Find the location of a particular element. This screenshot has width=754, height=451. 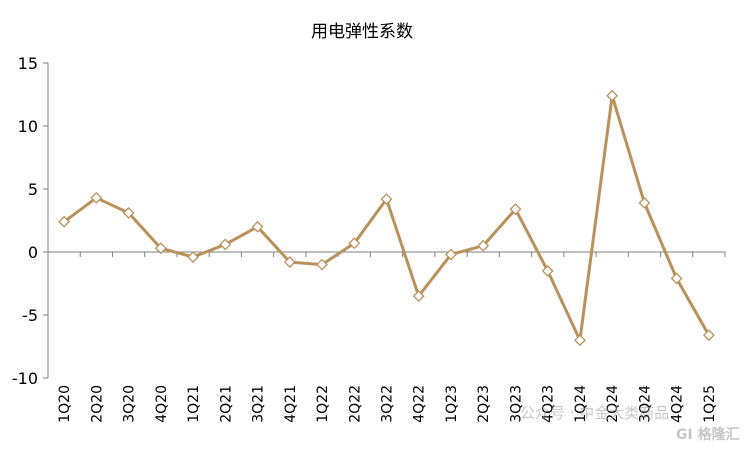

x-tick-label: 1Q23 is located at coordinates (452, 404).